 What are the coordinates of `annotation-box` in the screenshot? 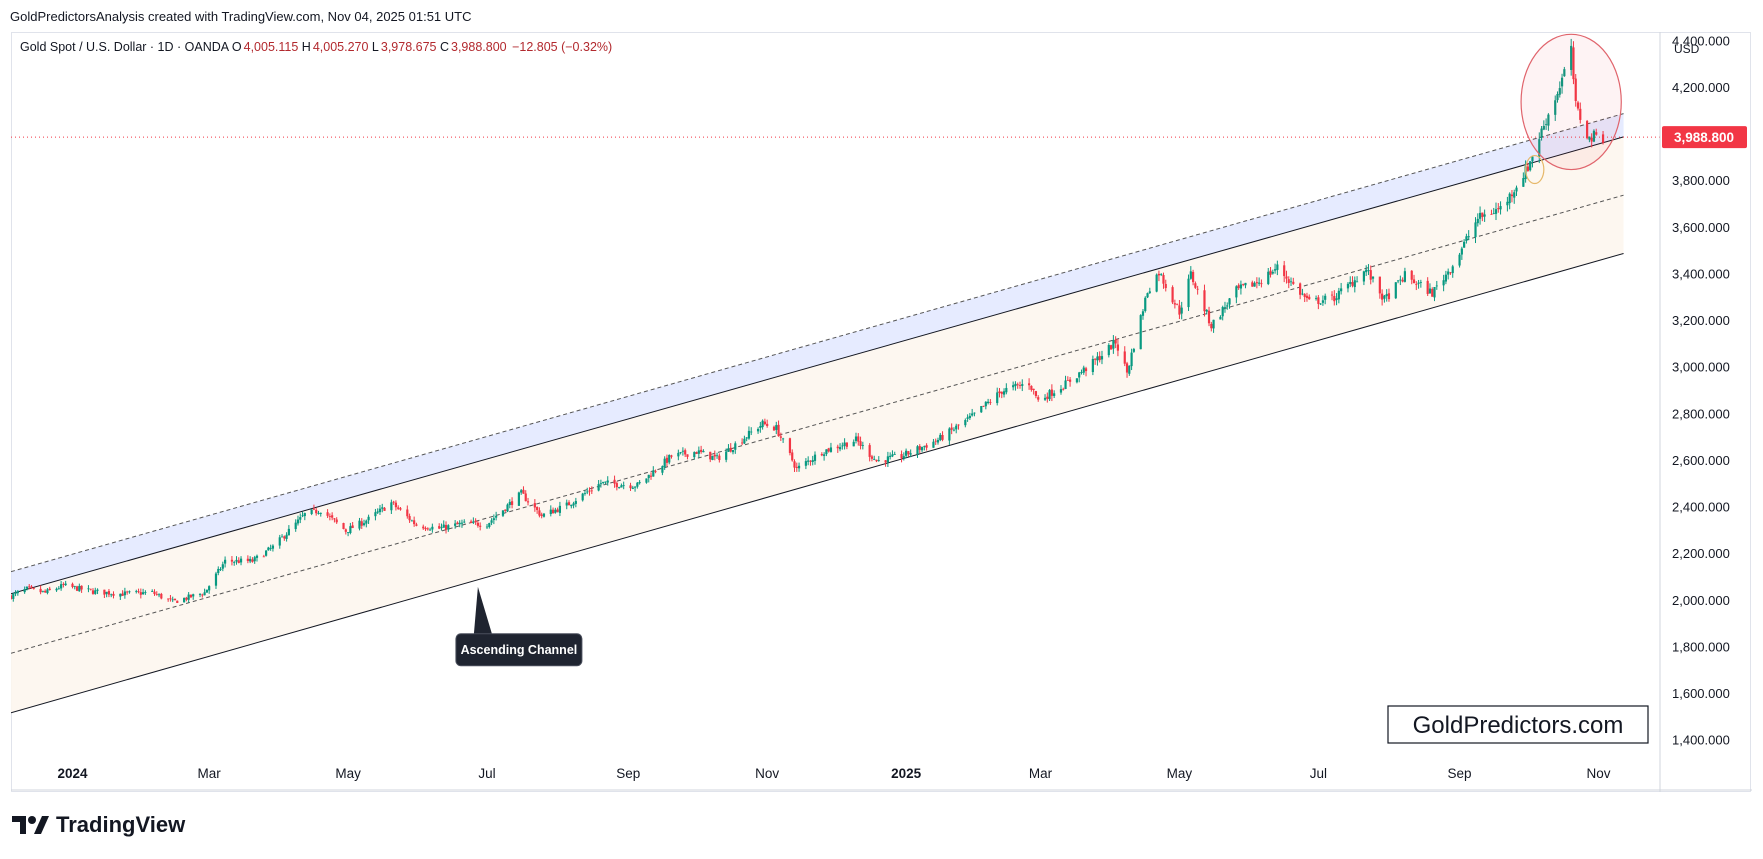 It's located at (519, 650).